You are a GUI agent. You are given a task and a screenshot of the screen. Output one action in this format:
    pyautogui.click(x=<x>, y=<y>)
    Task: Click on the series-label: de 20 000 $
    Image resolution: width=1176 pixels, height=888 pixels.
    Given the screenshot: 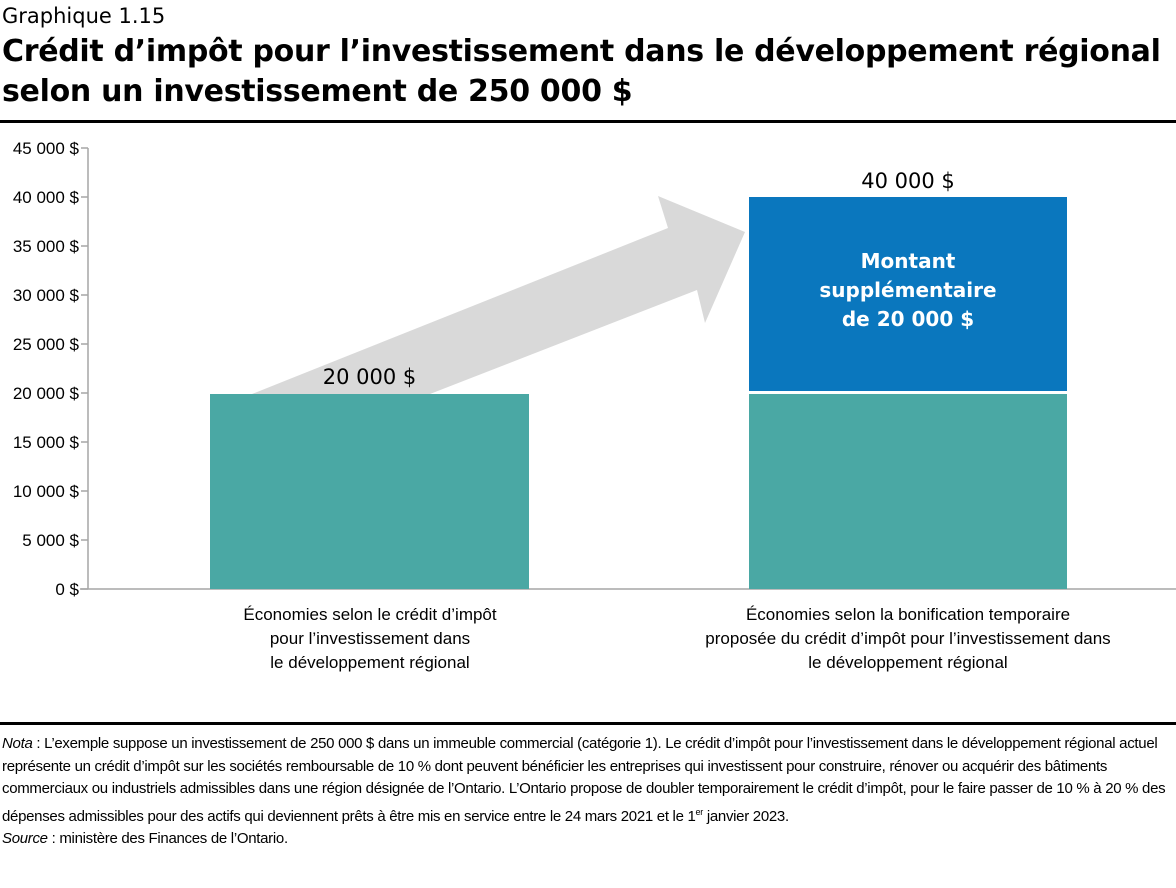 What is the action you would take?
    pyautogui.click(x=908, y=319)
    